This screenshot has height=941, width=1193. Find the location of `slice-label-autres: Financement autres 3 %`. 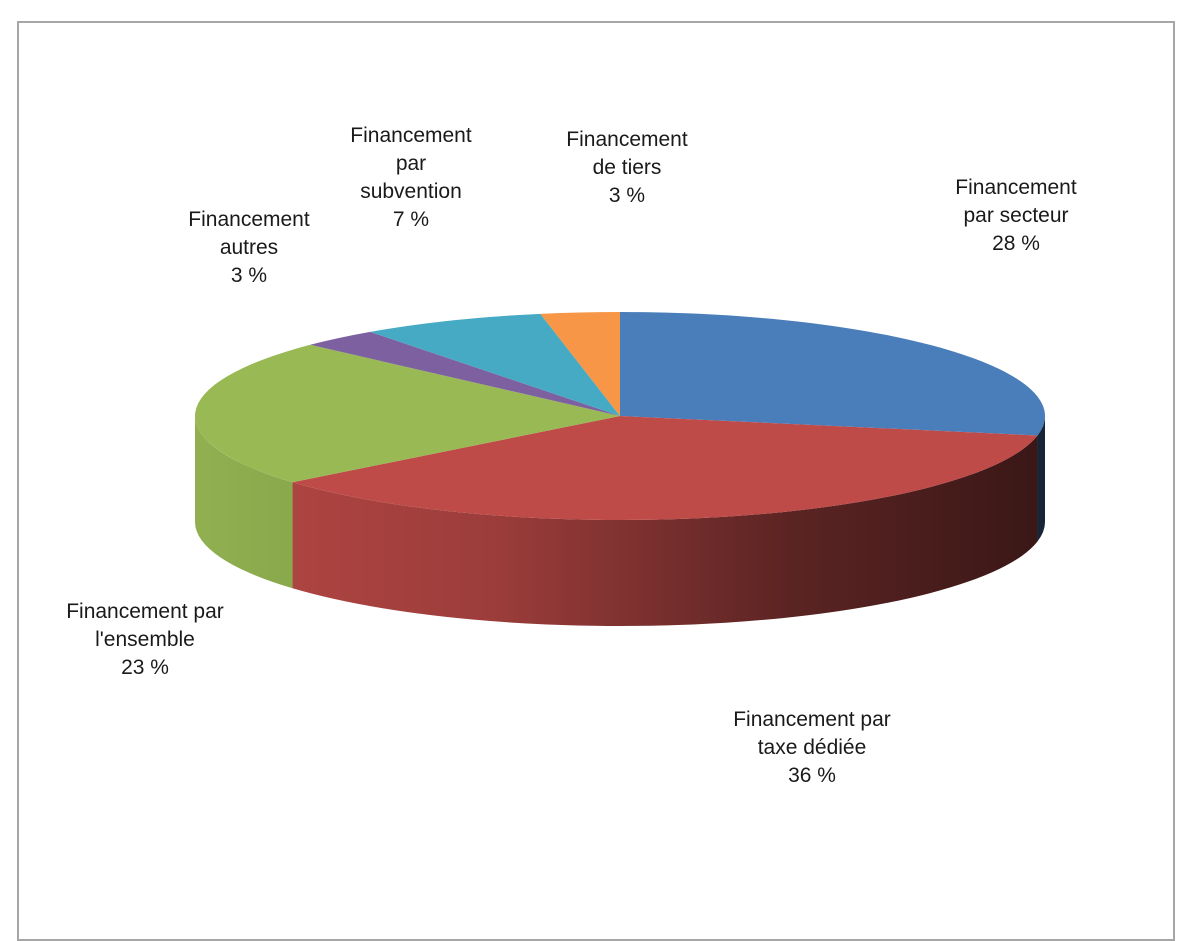

slice-label-autres: Financement autres 3 % is located at coordinates (248, 248).